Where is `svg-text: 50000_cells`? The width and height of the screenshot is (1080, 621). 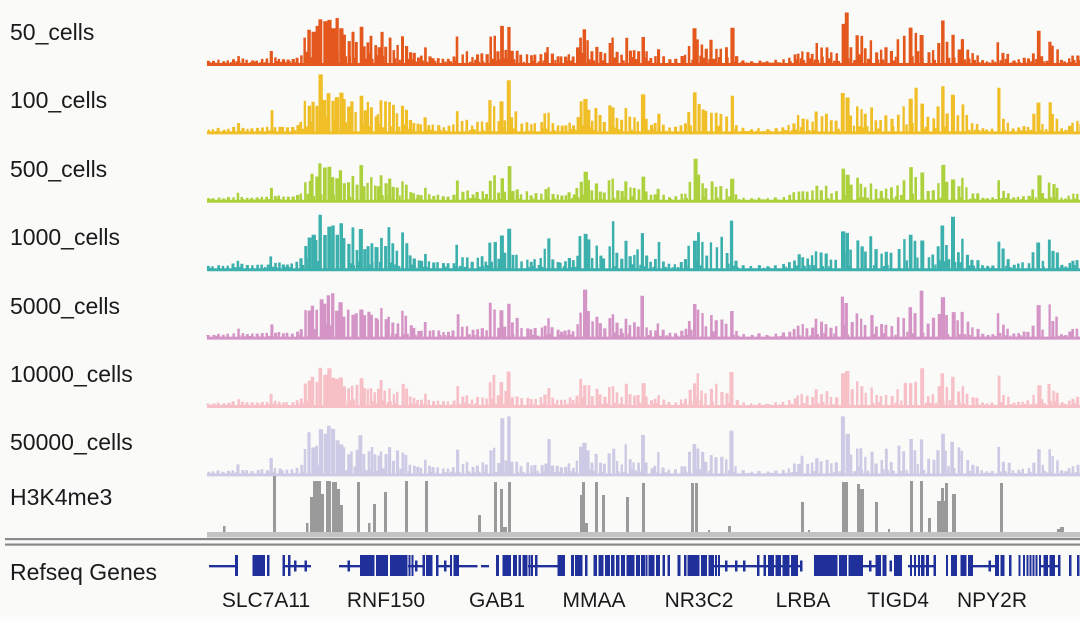 svg-text: 50000_cells is located at coordinates (71, 442).